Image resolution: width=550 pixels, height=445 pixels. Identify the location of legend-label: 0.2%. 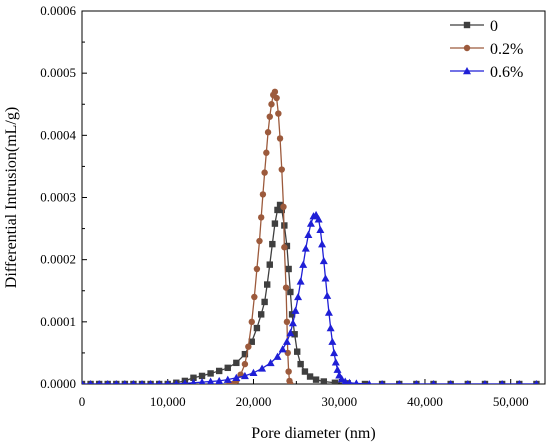
(506, 49).